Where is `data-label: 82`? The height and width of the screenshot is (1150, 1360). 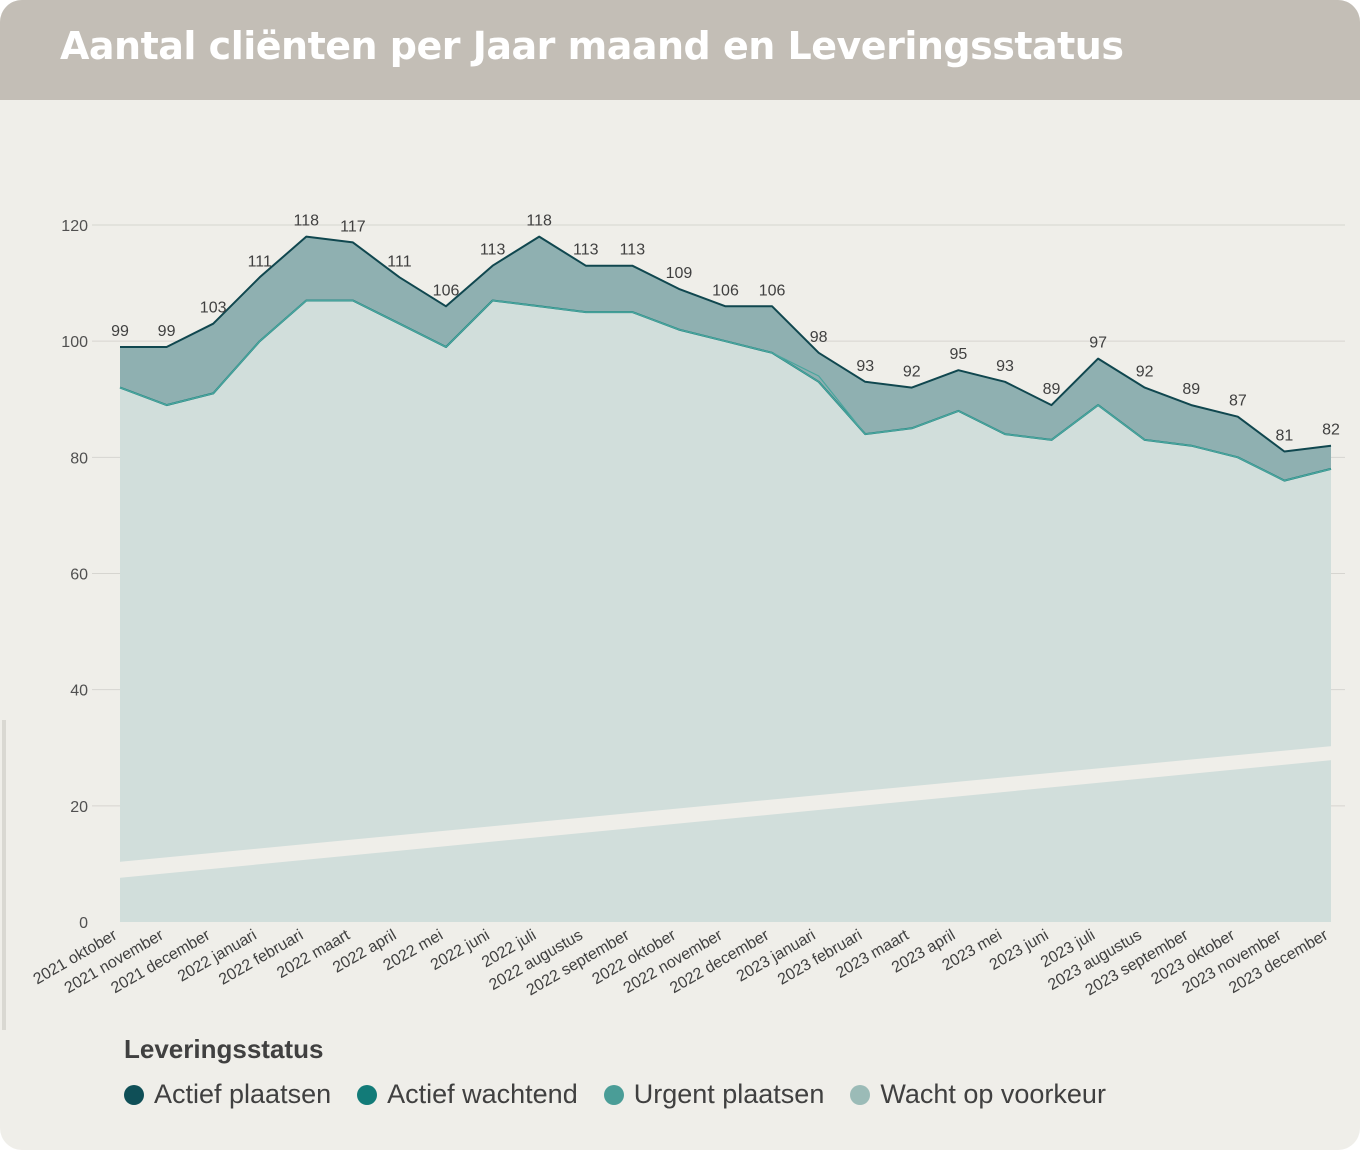
data-label: 82 is located at coordinates (1331, 430).